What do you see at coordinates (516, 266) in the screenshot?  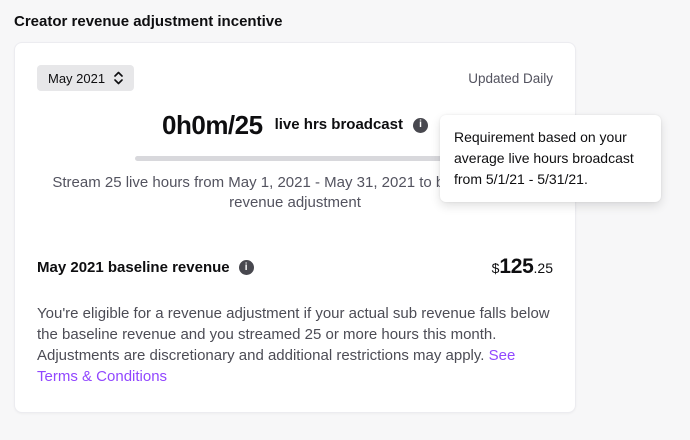 I see `amount-dollars: 125` at bounding box center [516, 266].